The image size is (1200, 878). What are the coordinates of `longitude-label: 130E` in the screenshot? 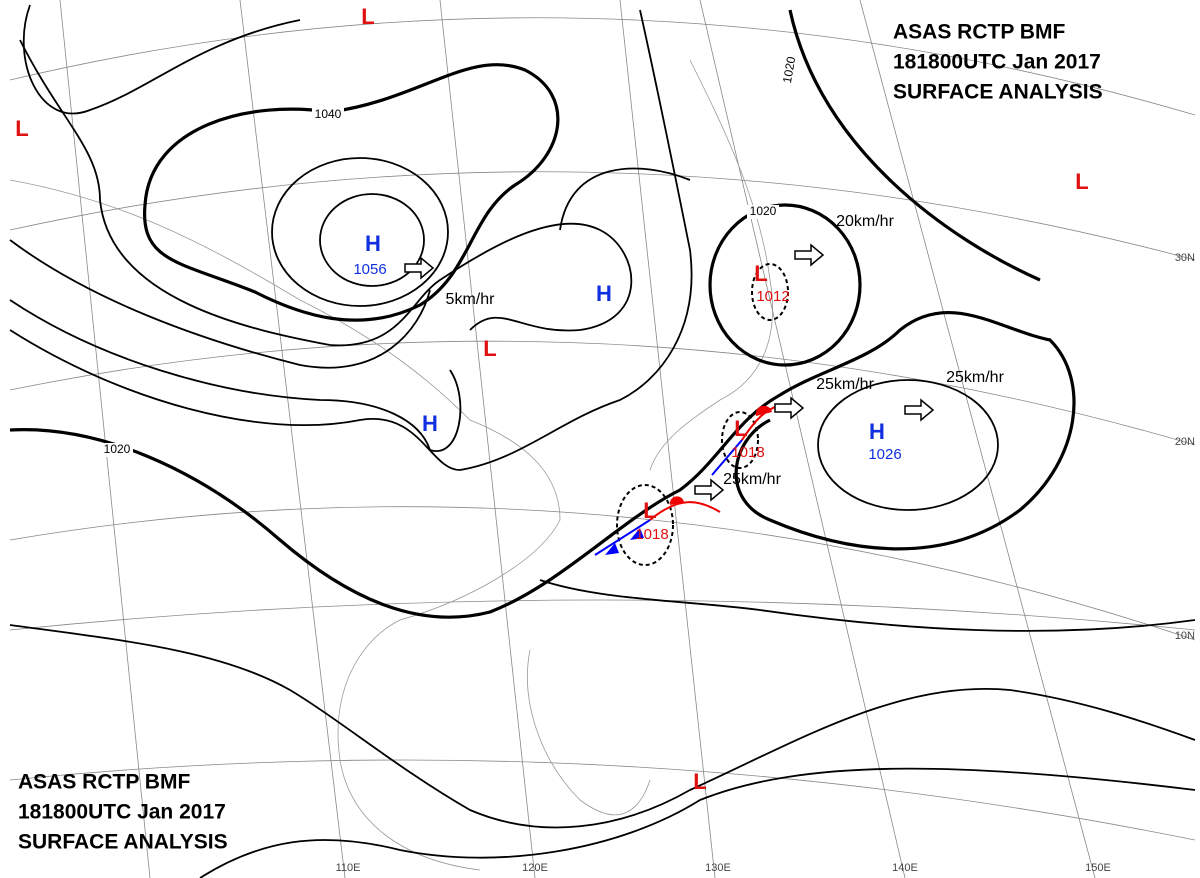 It's located at (718, 868).